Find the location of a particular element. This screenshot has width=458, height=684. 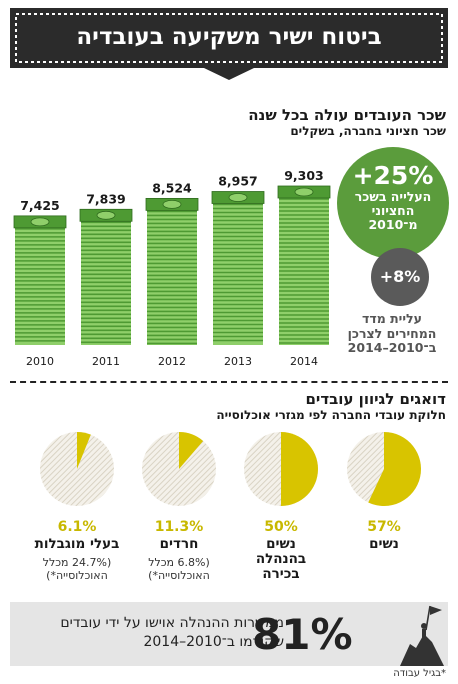

pie-label-disabled: בעלי מוגבלות is located at coordinates (77, 544).